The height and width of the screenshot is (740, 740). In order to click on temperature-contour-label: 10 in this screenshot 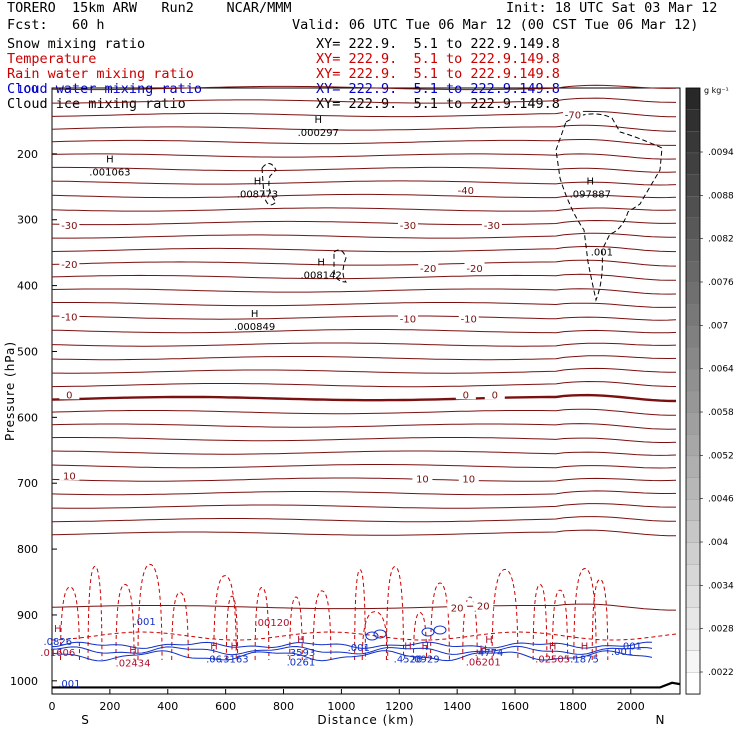, I will do `click(69, 476)`.